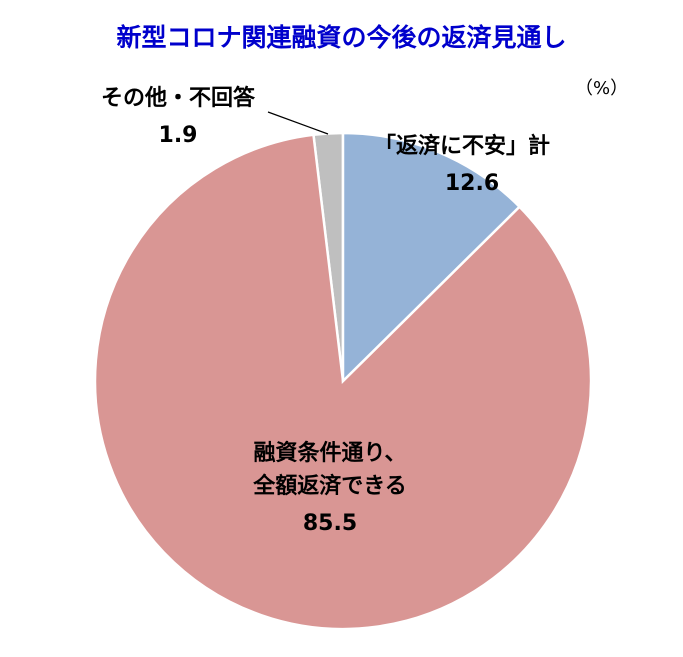 The height and width of the screenshot is (657, 683). Describe the element at coordinates (462, 146) in the screenshot. I see `slice-label: 「返済に不安」計` at that location.